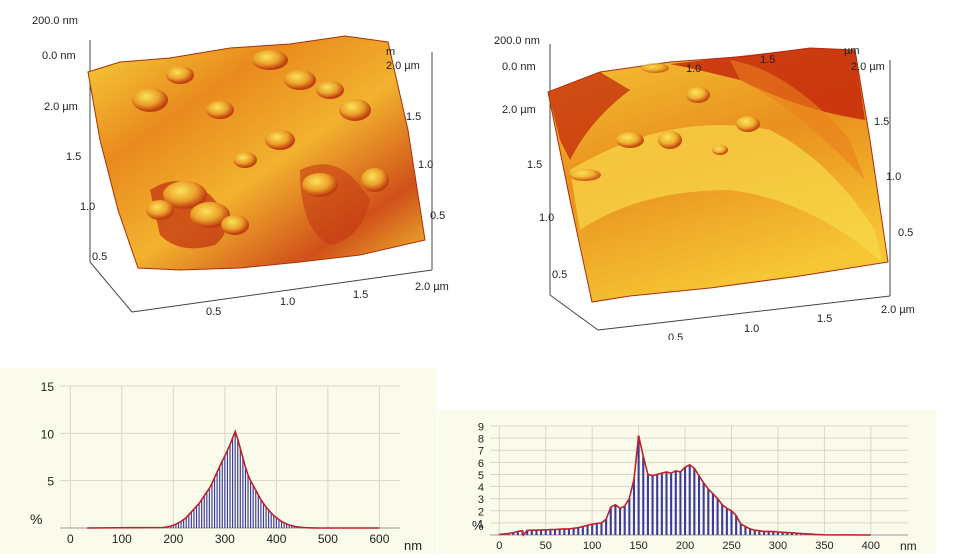  What do you see at coordinates (256, 153) in the screenshot?
I see `afm-surface` at bounding box center [256, 153].